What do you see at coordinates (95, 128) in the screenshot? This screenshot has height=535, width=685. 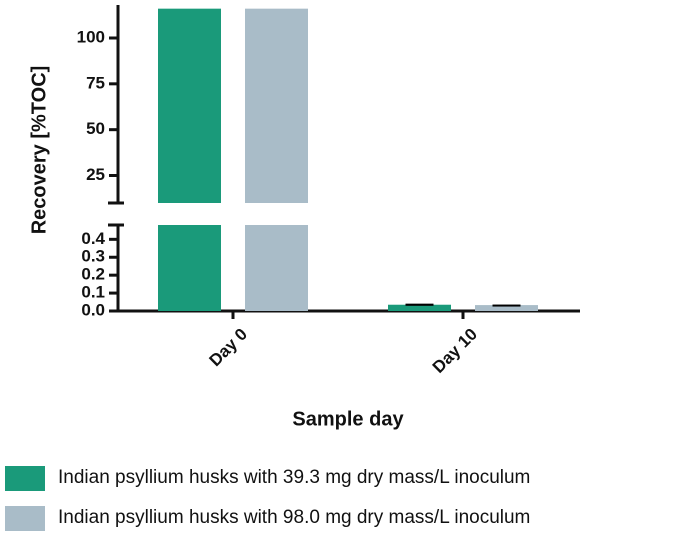 I see `y-tick-label: 50` at bounding box center [95, 128].